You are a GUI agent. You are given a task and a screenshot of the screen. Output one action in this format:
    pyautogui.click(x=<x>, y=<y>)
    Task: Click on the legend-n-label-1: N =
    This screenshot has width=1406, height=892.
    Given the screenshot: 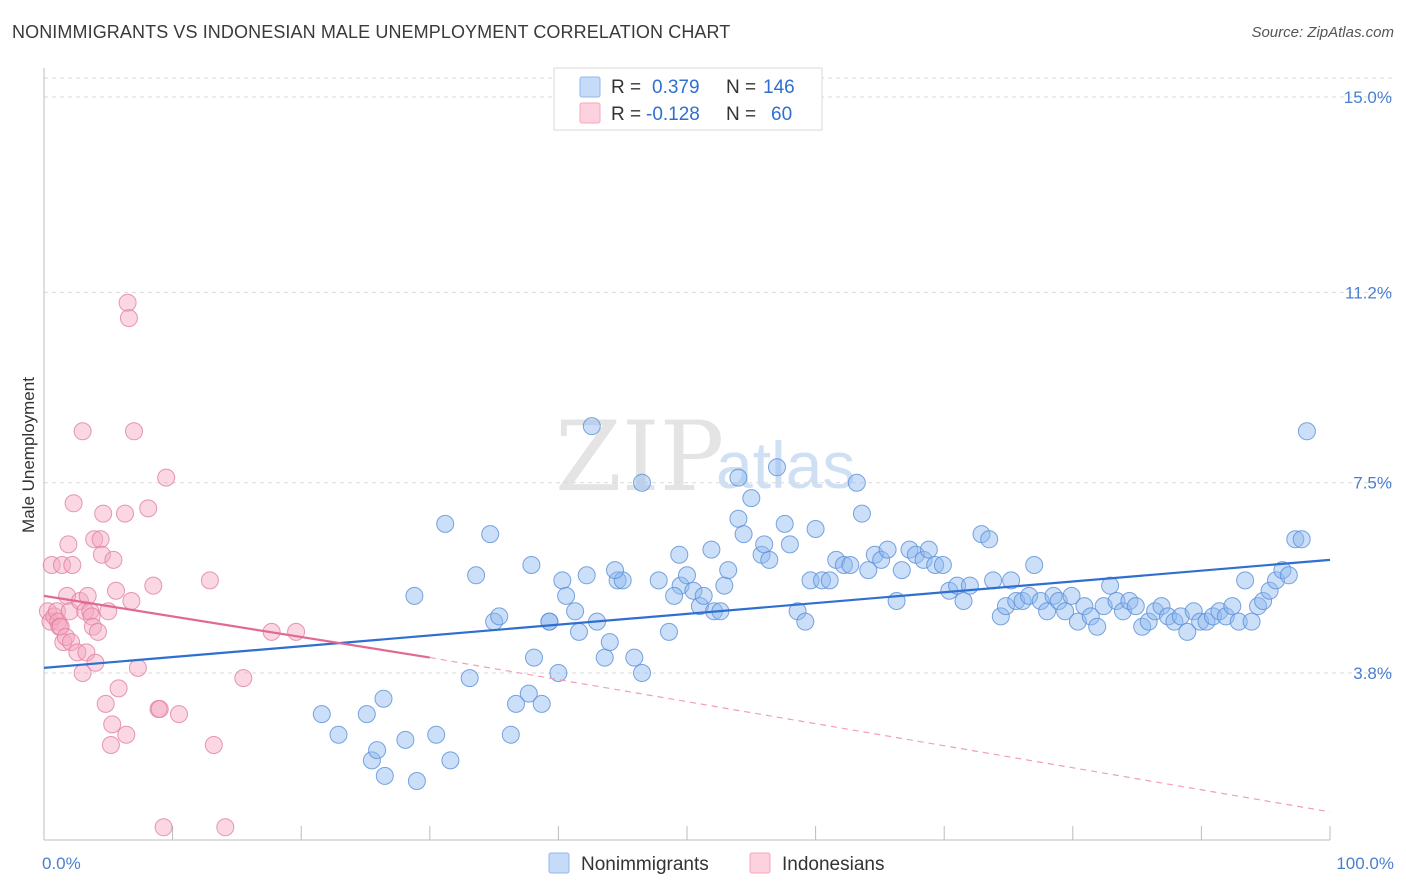 What is the action you would take?
    pyautogui.click(x=741, y=87)
    